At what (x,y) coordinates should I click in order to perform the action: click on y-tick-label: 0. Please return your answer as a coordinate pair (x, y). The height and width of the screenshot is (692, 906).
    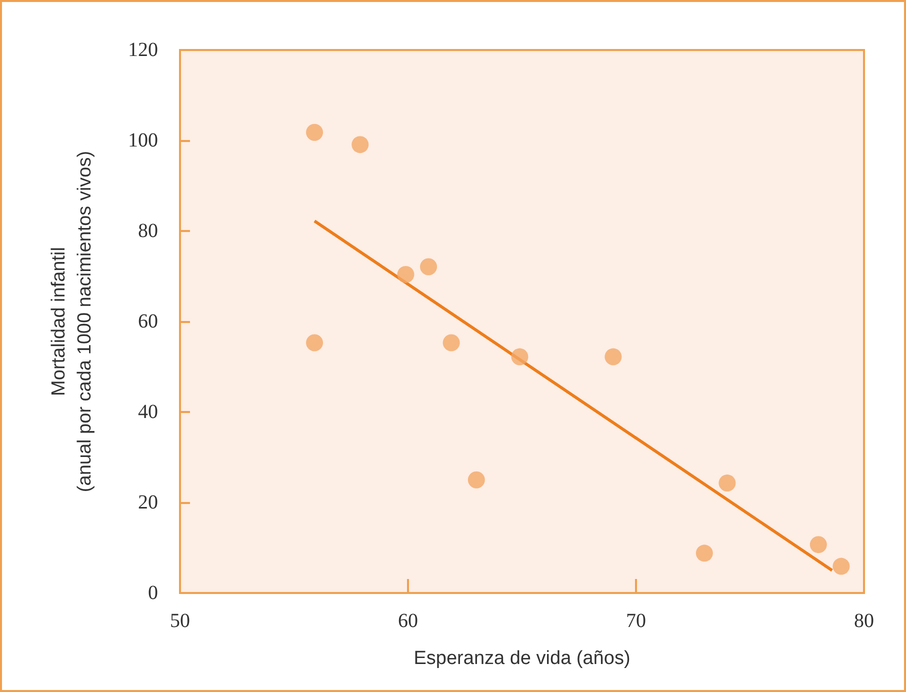
    Looking at the image, I should click on (153, 593).